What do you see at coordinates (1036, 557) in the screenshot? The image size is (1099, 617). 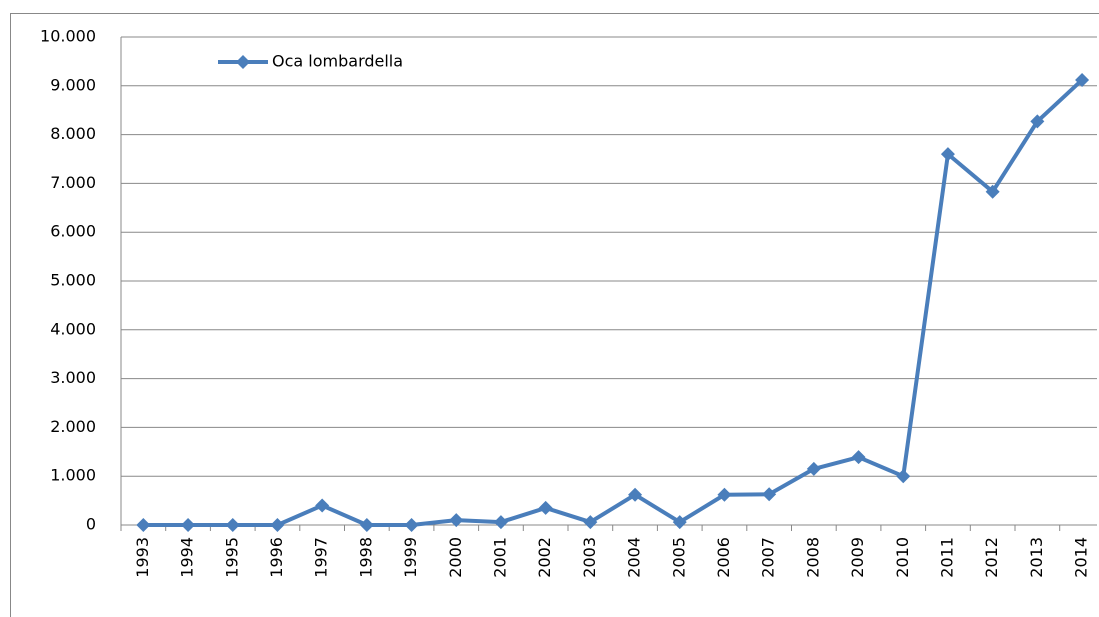 I see `x-tick-label: 2013` at bounding box center [1036, 557].